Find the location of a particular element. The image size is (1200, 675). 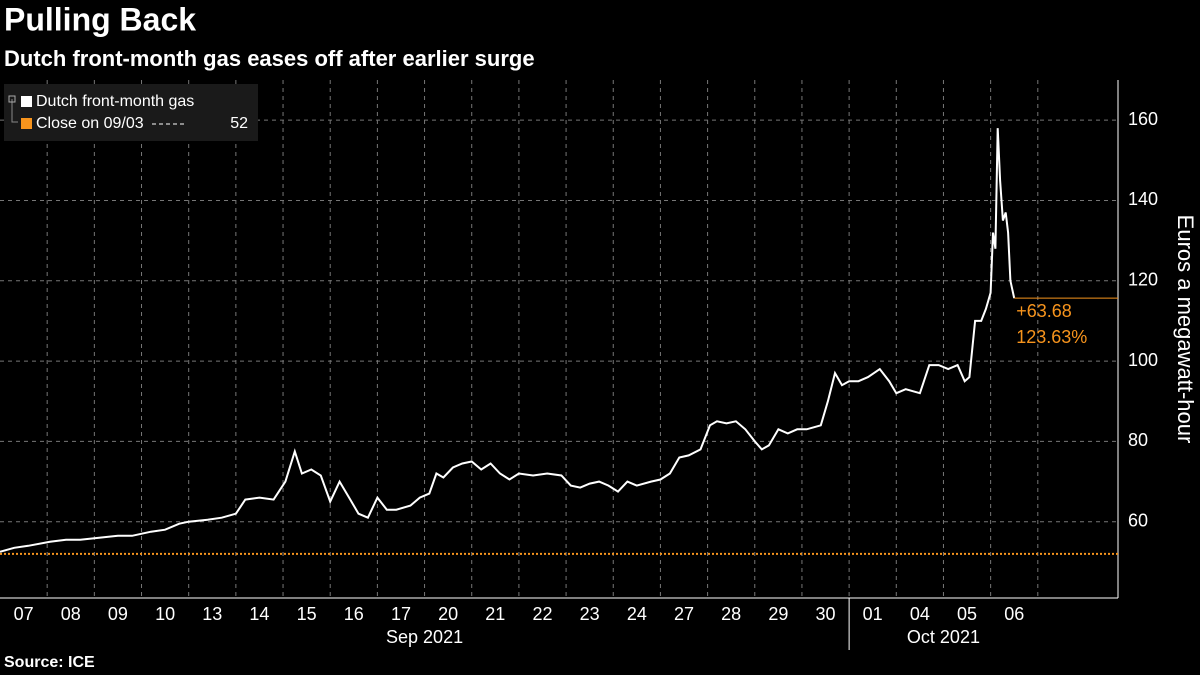

y-tick-label: 80 is located at coordinates (1138, 440).